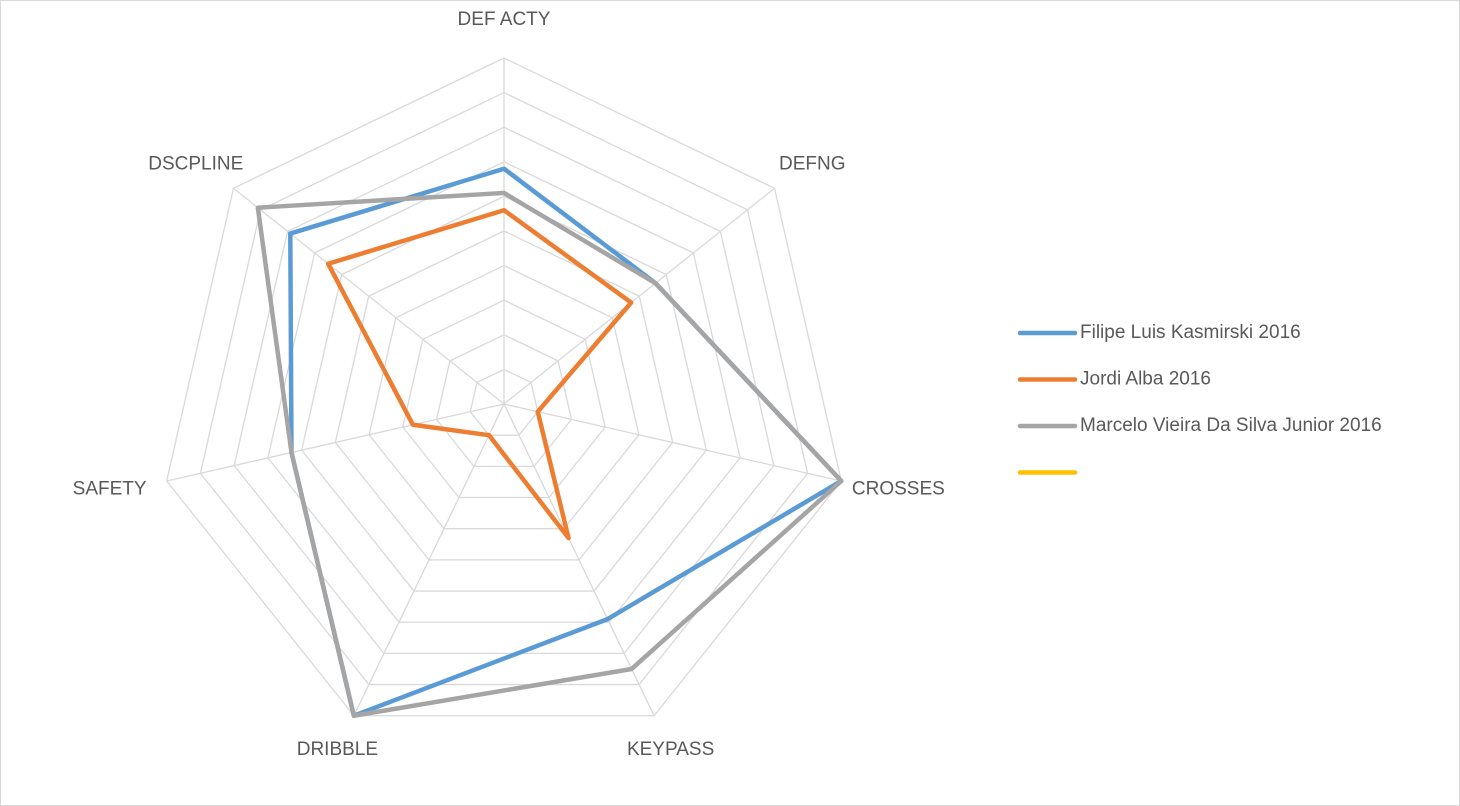  I want to click on category-label: DRIBBLE, so click(337, 749).